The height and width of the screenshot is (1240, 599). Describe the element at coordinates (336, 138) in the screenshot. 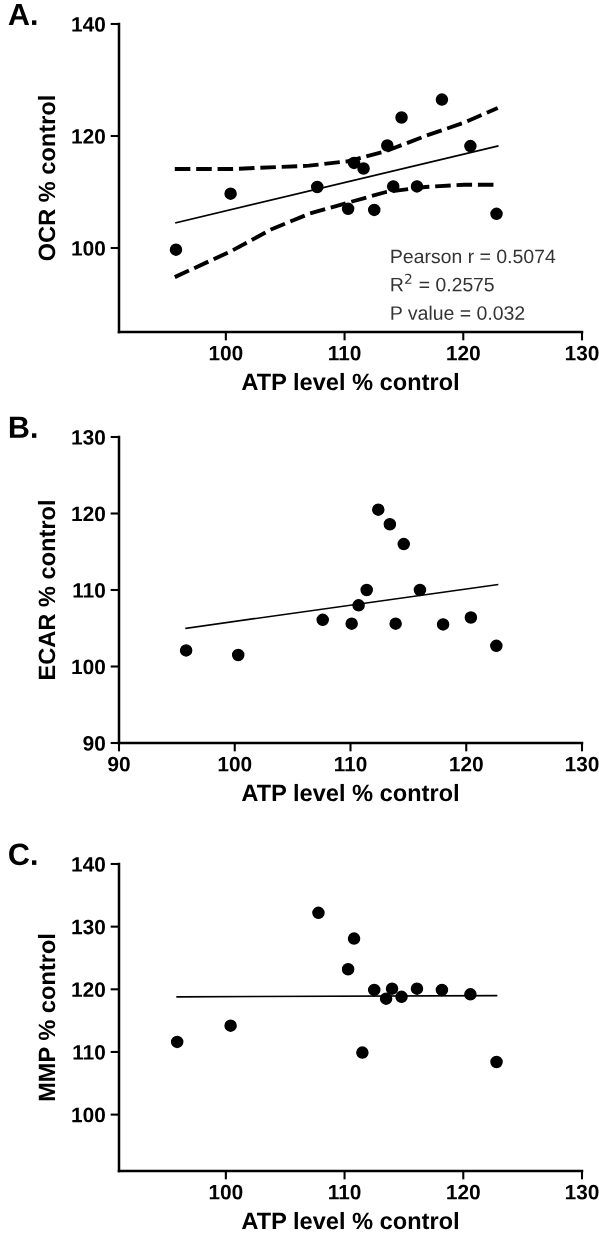

I see `line-series` at that location.